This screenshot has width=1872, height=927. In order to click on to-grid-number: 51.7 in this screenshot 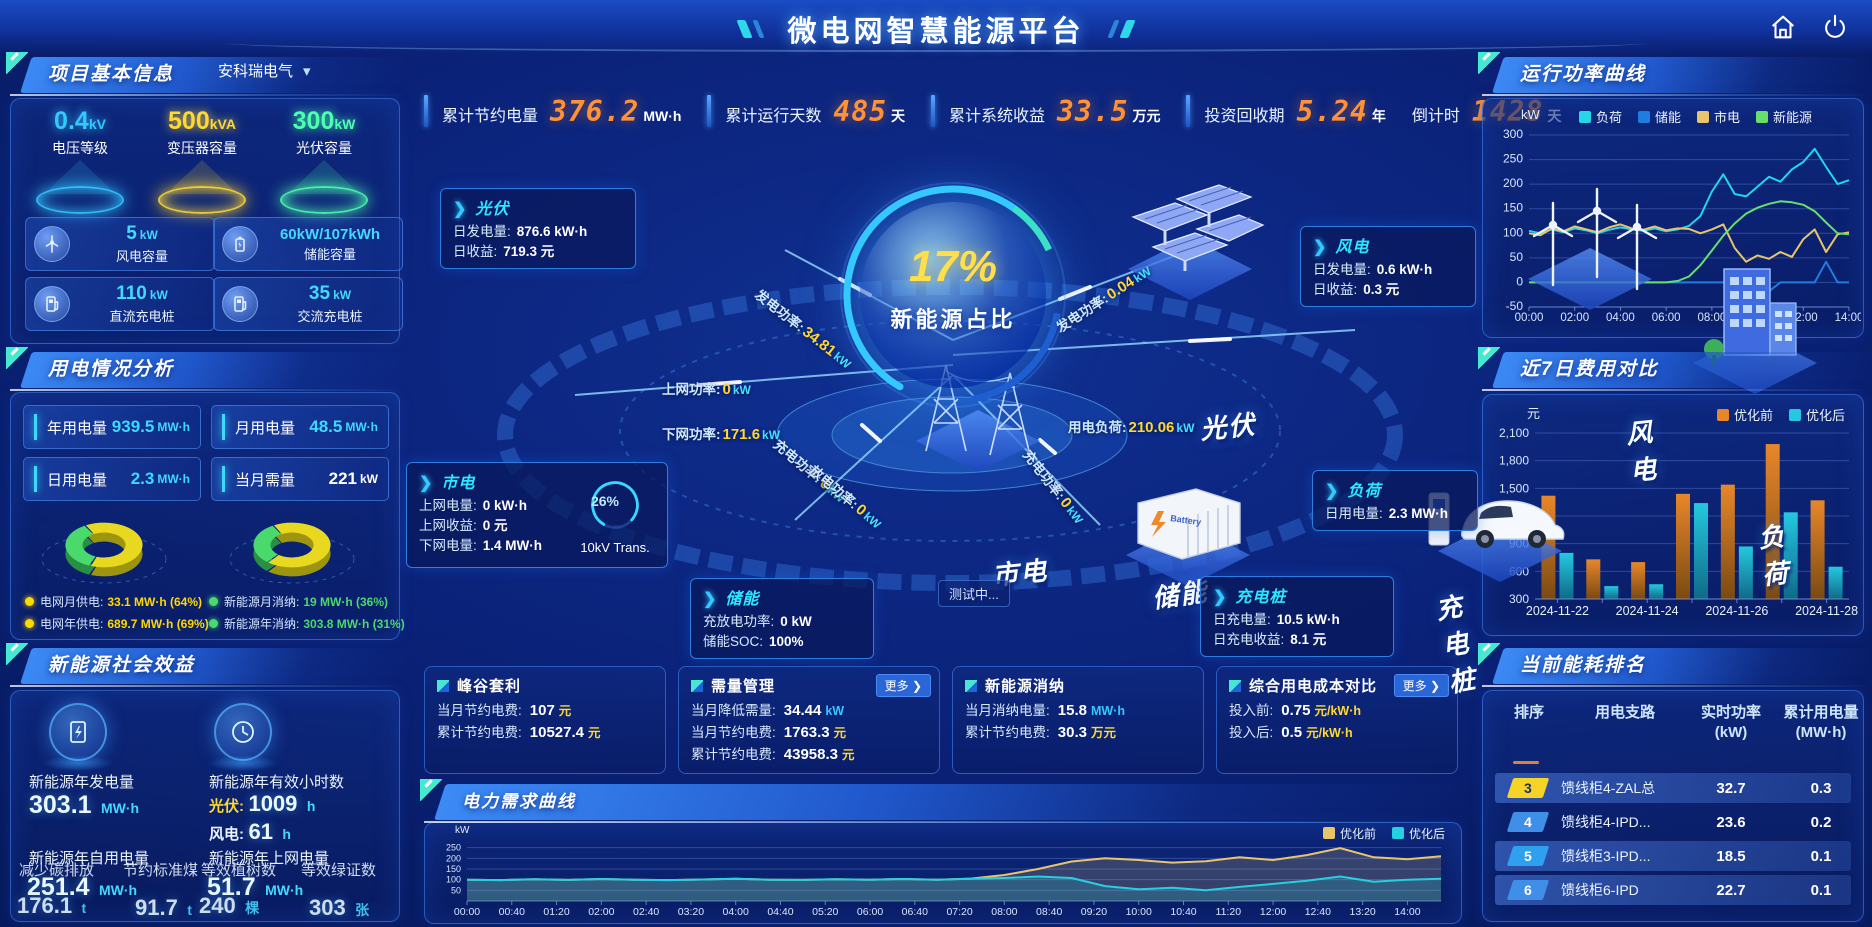, I will do `click(231, 887)`.